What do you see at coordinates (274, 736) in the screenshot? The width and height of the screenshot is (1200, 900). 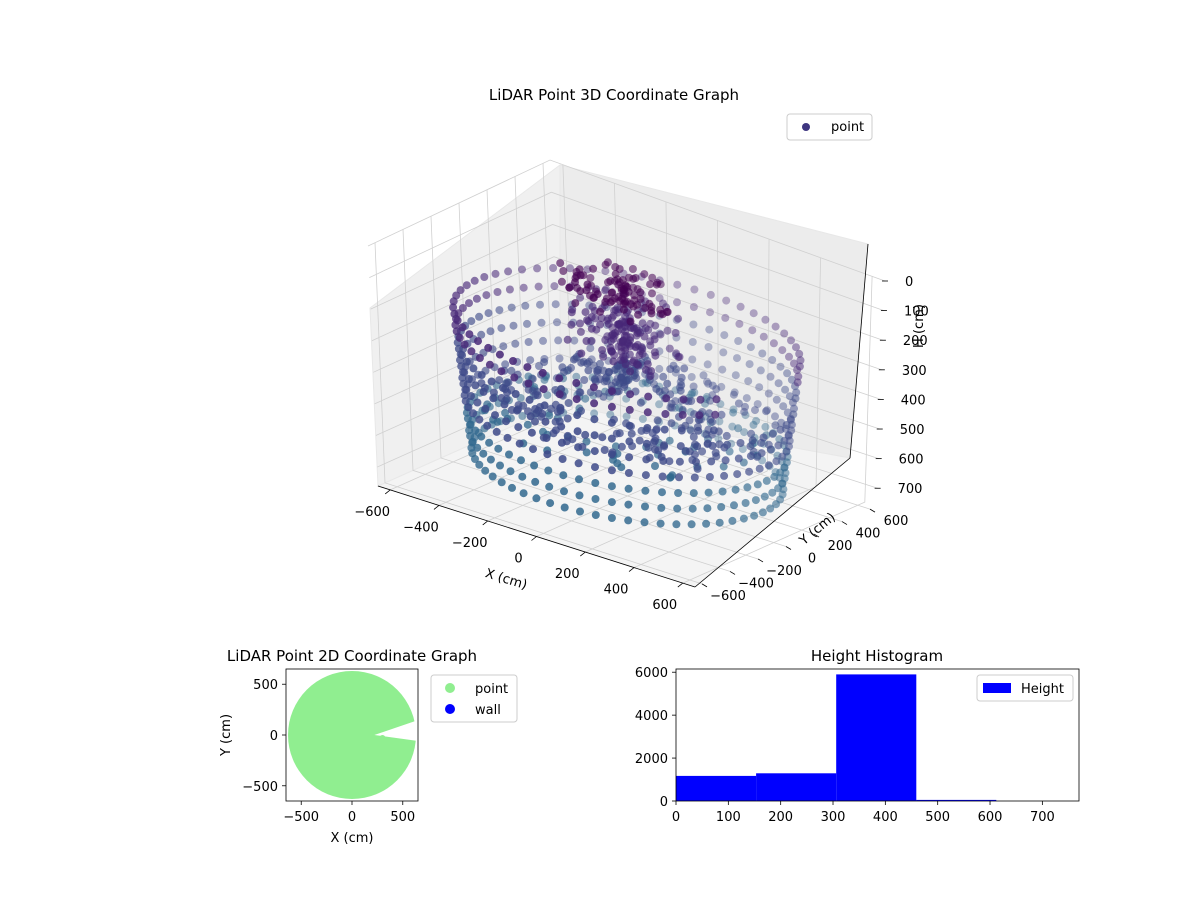 I see `y-tick-label-2d: 0` at bounding box center [274, 736].